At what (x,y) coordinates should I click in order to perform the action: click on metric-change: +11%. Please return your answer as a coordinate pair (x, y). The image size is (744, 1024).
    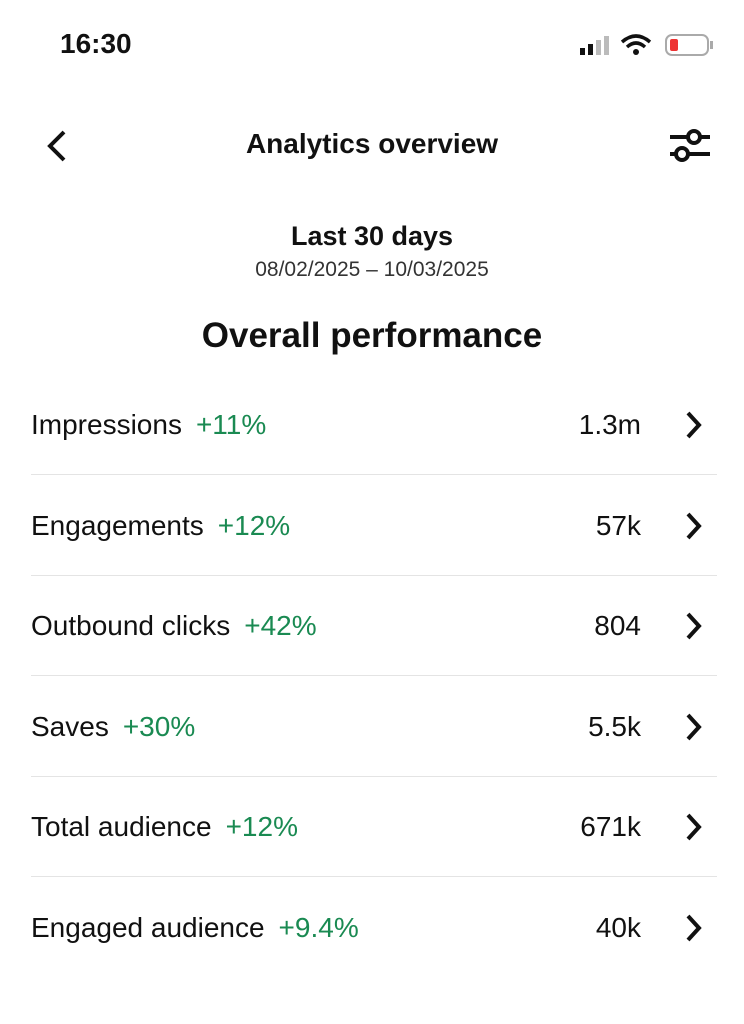
    Looking at the image, I should click on (231, 424).